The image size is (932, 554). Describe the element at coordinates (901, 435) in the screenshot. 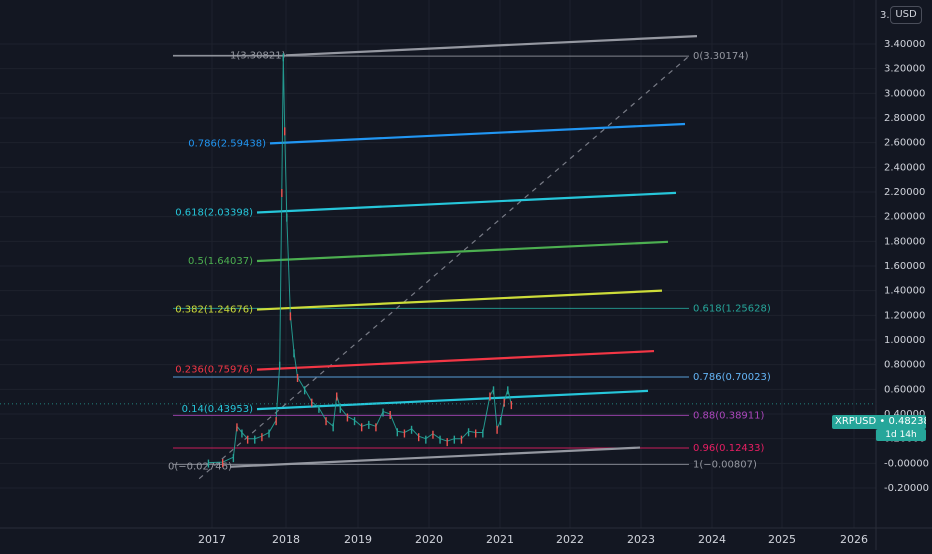

I see `candle-countdown: 1d 14h` at that location.